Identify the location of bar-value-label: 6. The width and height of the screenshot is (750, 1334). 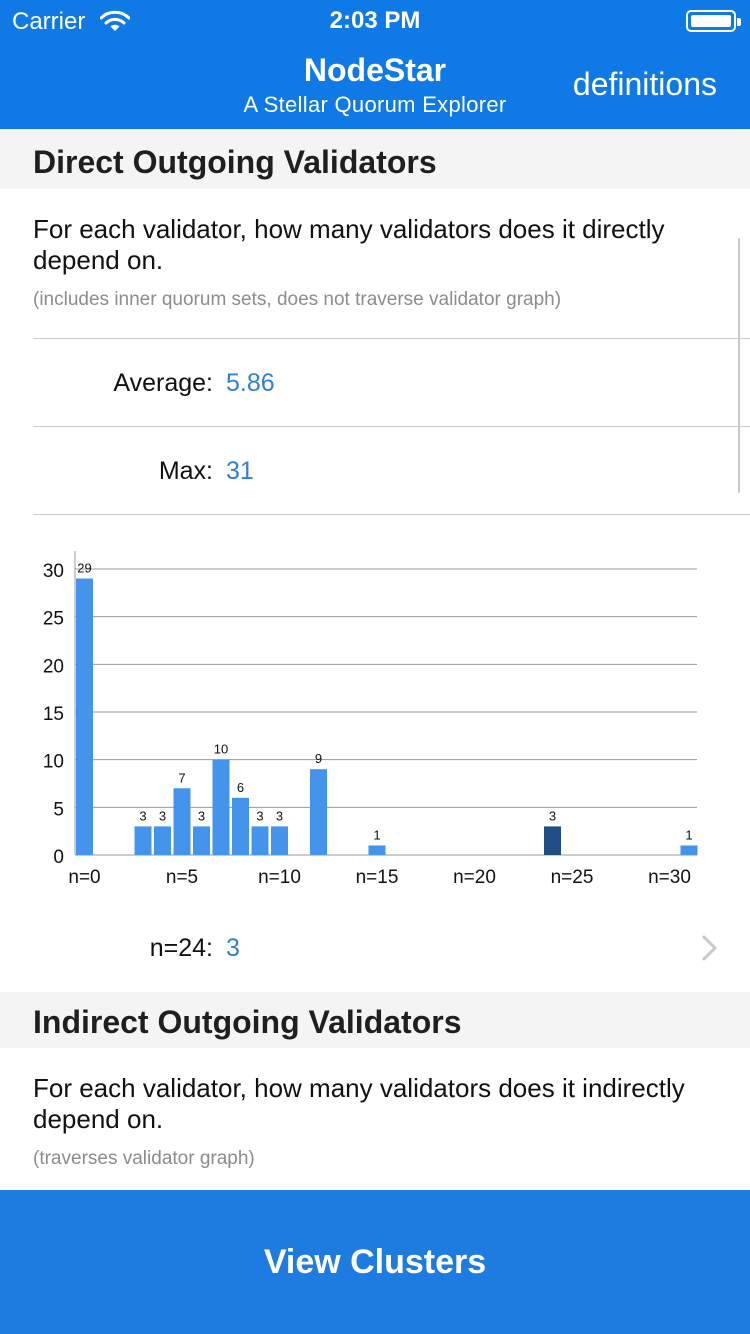
(240, 787).